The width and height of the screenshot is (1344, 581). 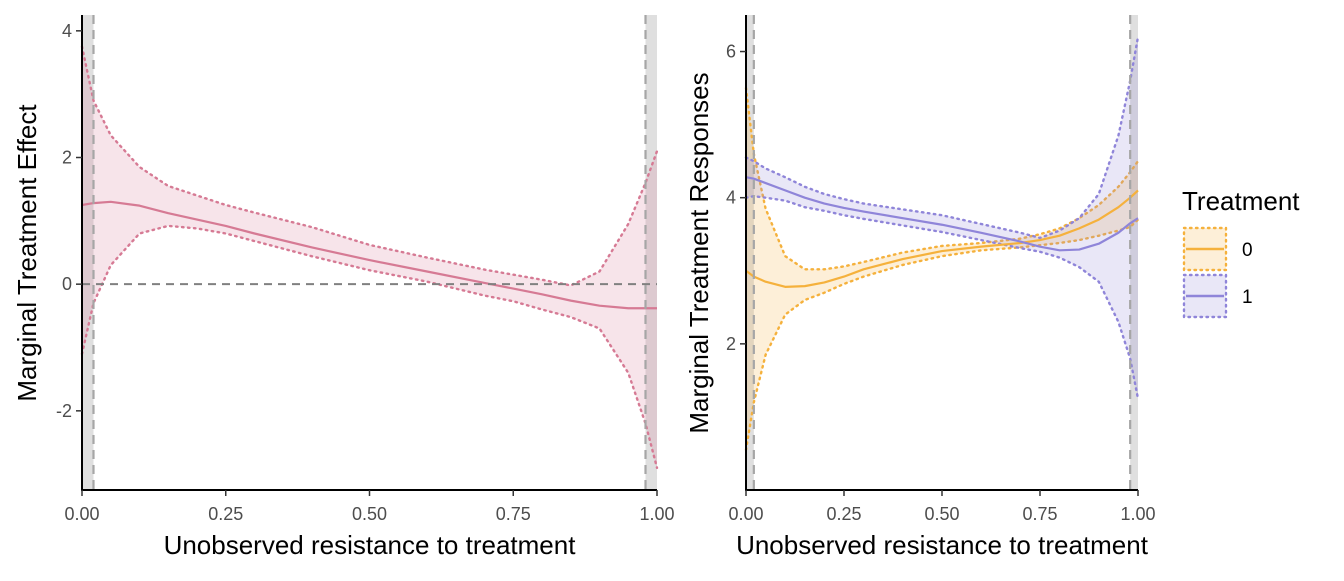 What do you see at coordinates (699, 252) in the screenshot?
I see `y-axis-title: Marginal Treatment Responses` at bounding box center [699, 252].